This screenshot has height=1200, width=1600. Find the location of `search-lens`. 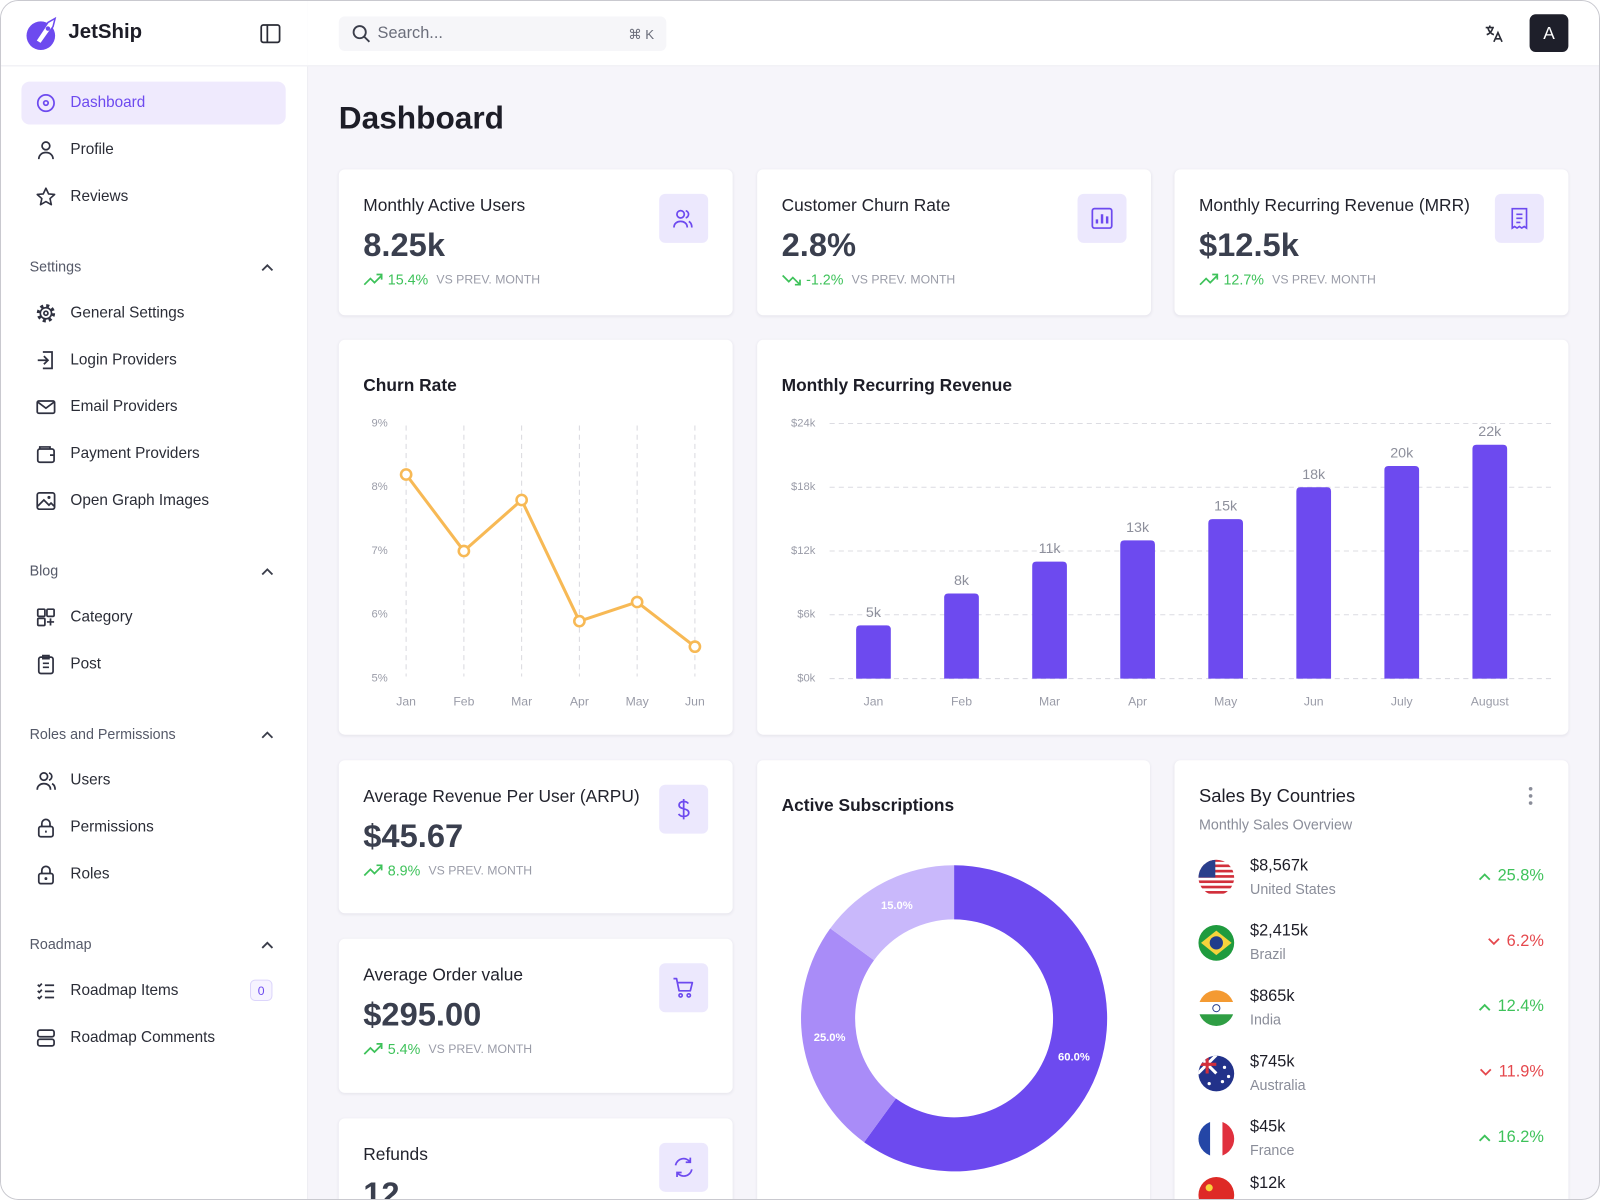

search-lens is located at coordinates (359, 32).